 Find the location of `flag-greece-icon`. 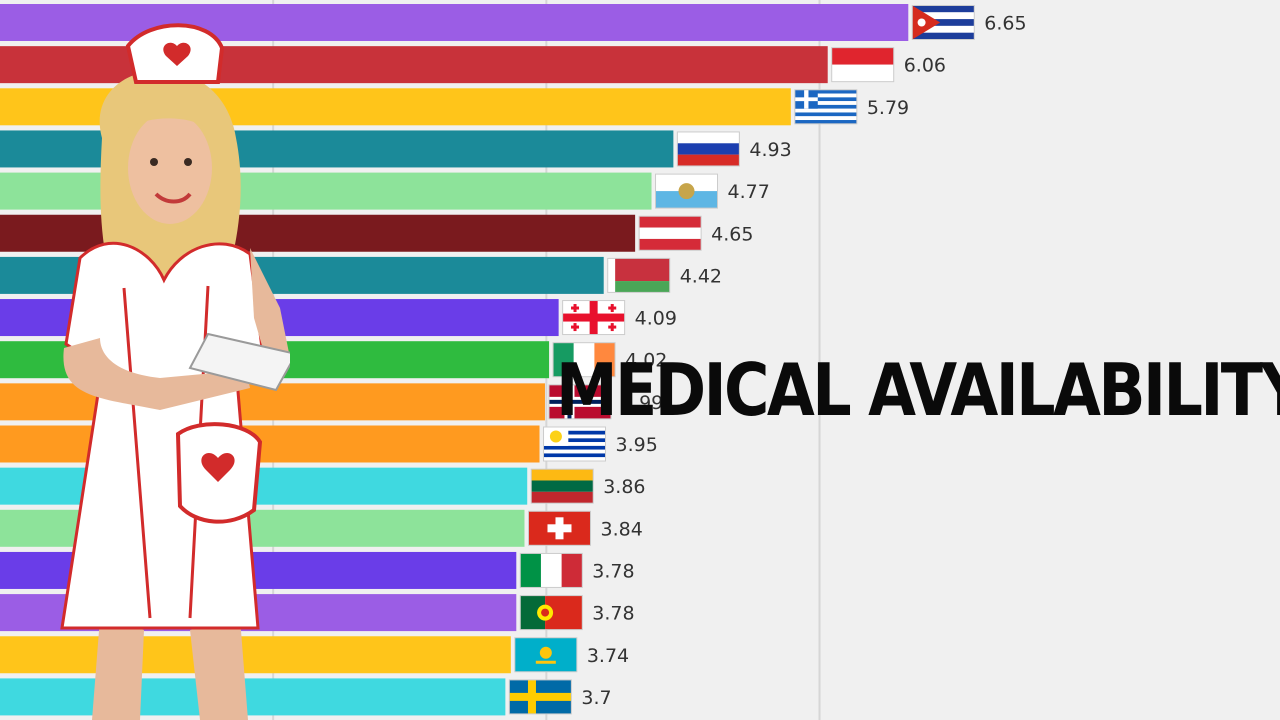

flag-greece-icon is located at coordinates (826, 107).